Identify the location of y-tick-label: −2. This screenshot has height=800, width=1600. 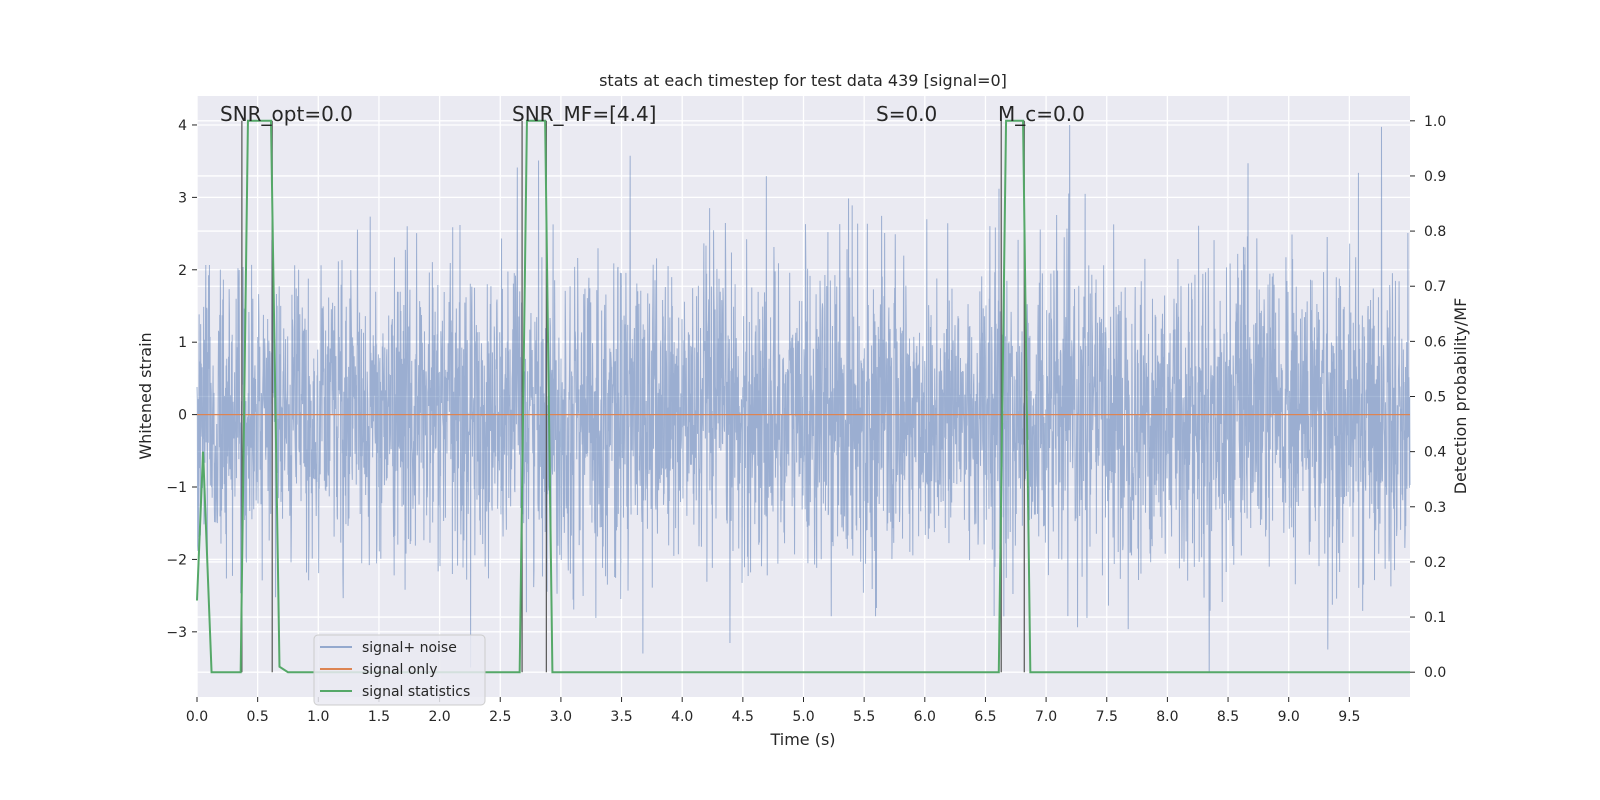
(176, 560).